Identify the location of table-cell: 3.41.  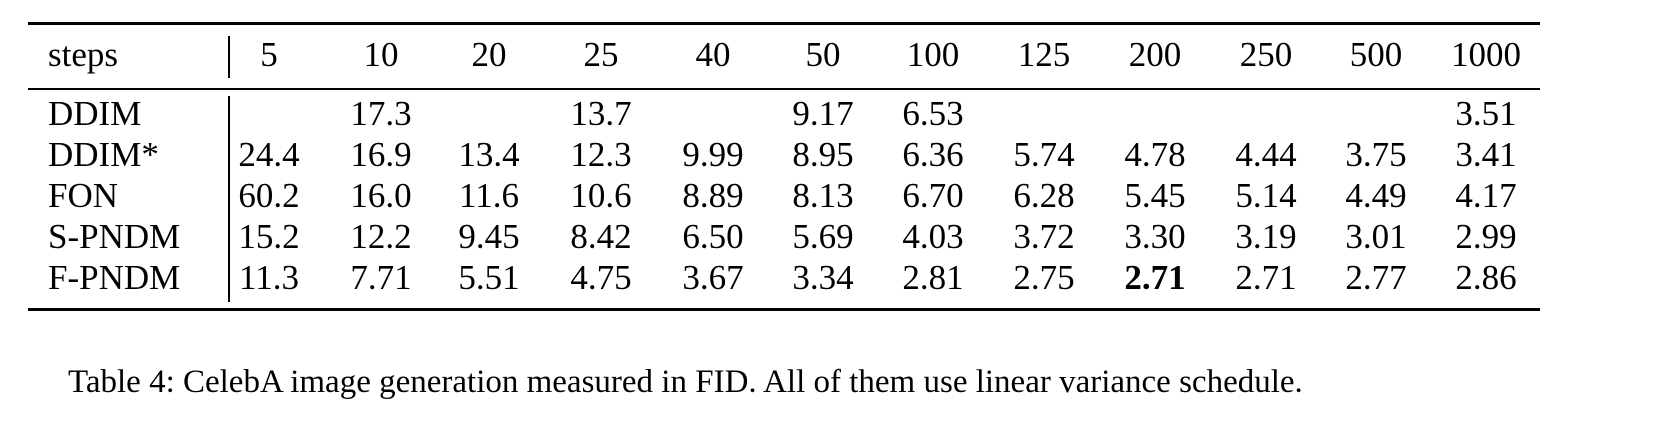
(1486, 154).